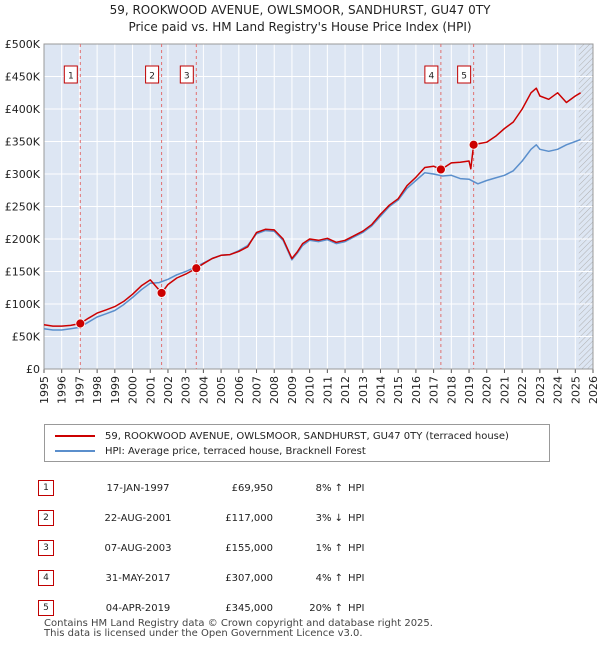 This screenshot has width=600, height=650. What do you see at coordinates (138, 578) in the screenshot?
I see `sale-date: 31-MAY-2017` at bounding box center [138, 578].